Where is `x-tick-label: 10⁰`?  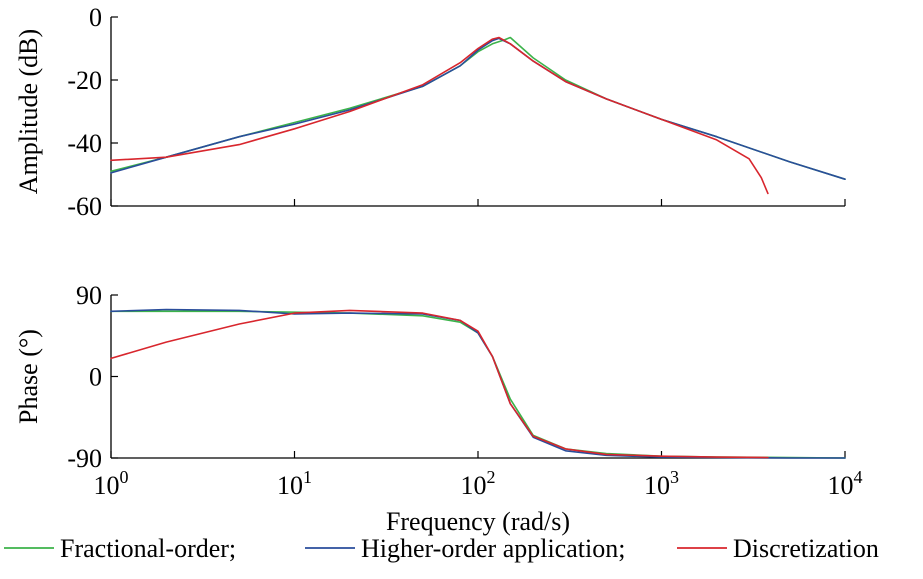
x-tick-label: 10⁰ is located at coordinates (111, 483).